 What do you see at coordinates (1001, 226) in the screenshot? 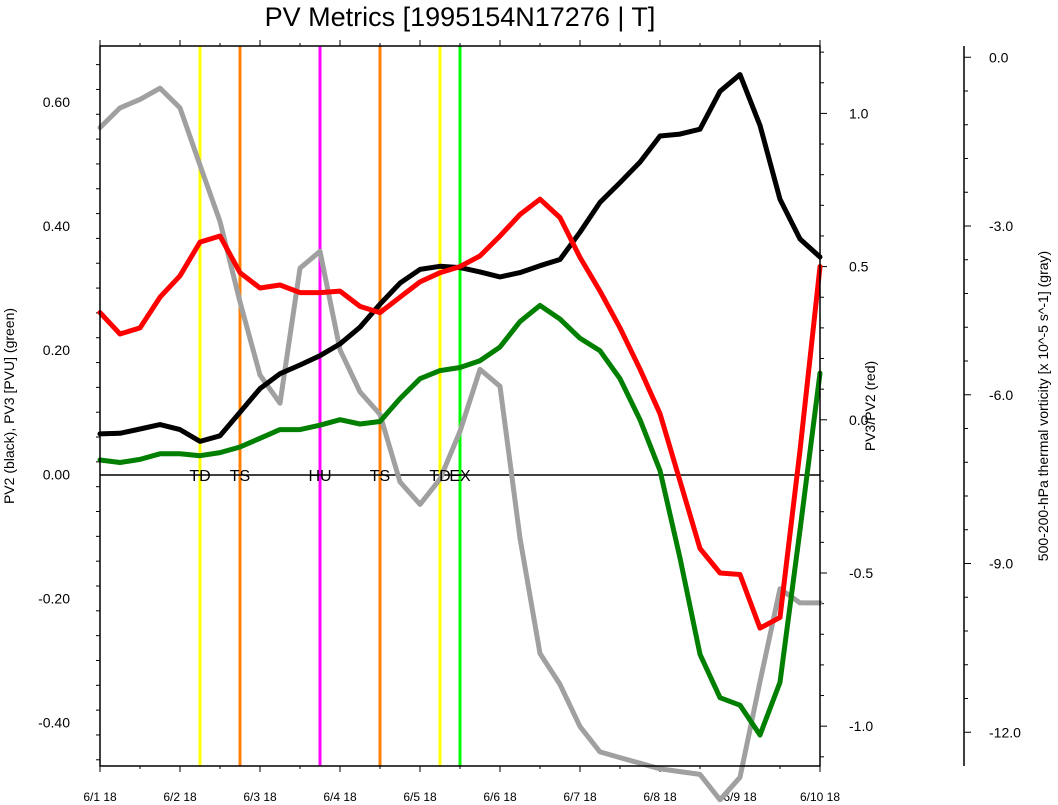
I see `far-right-tick-label: -3.0` at bounding box center [1001, 226].